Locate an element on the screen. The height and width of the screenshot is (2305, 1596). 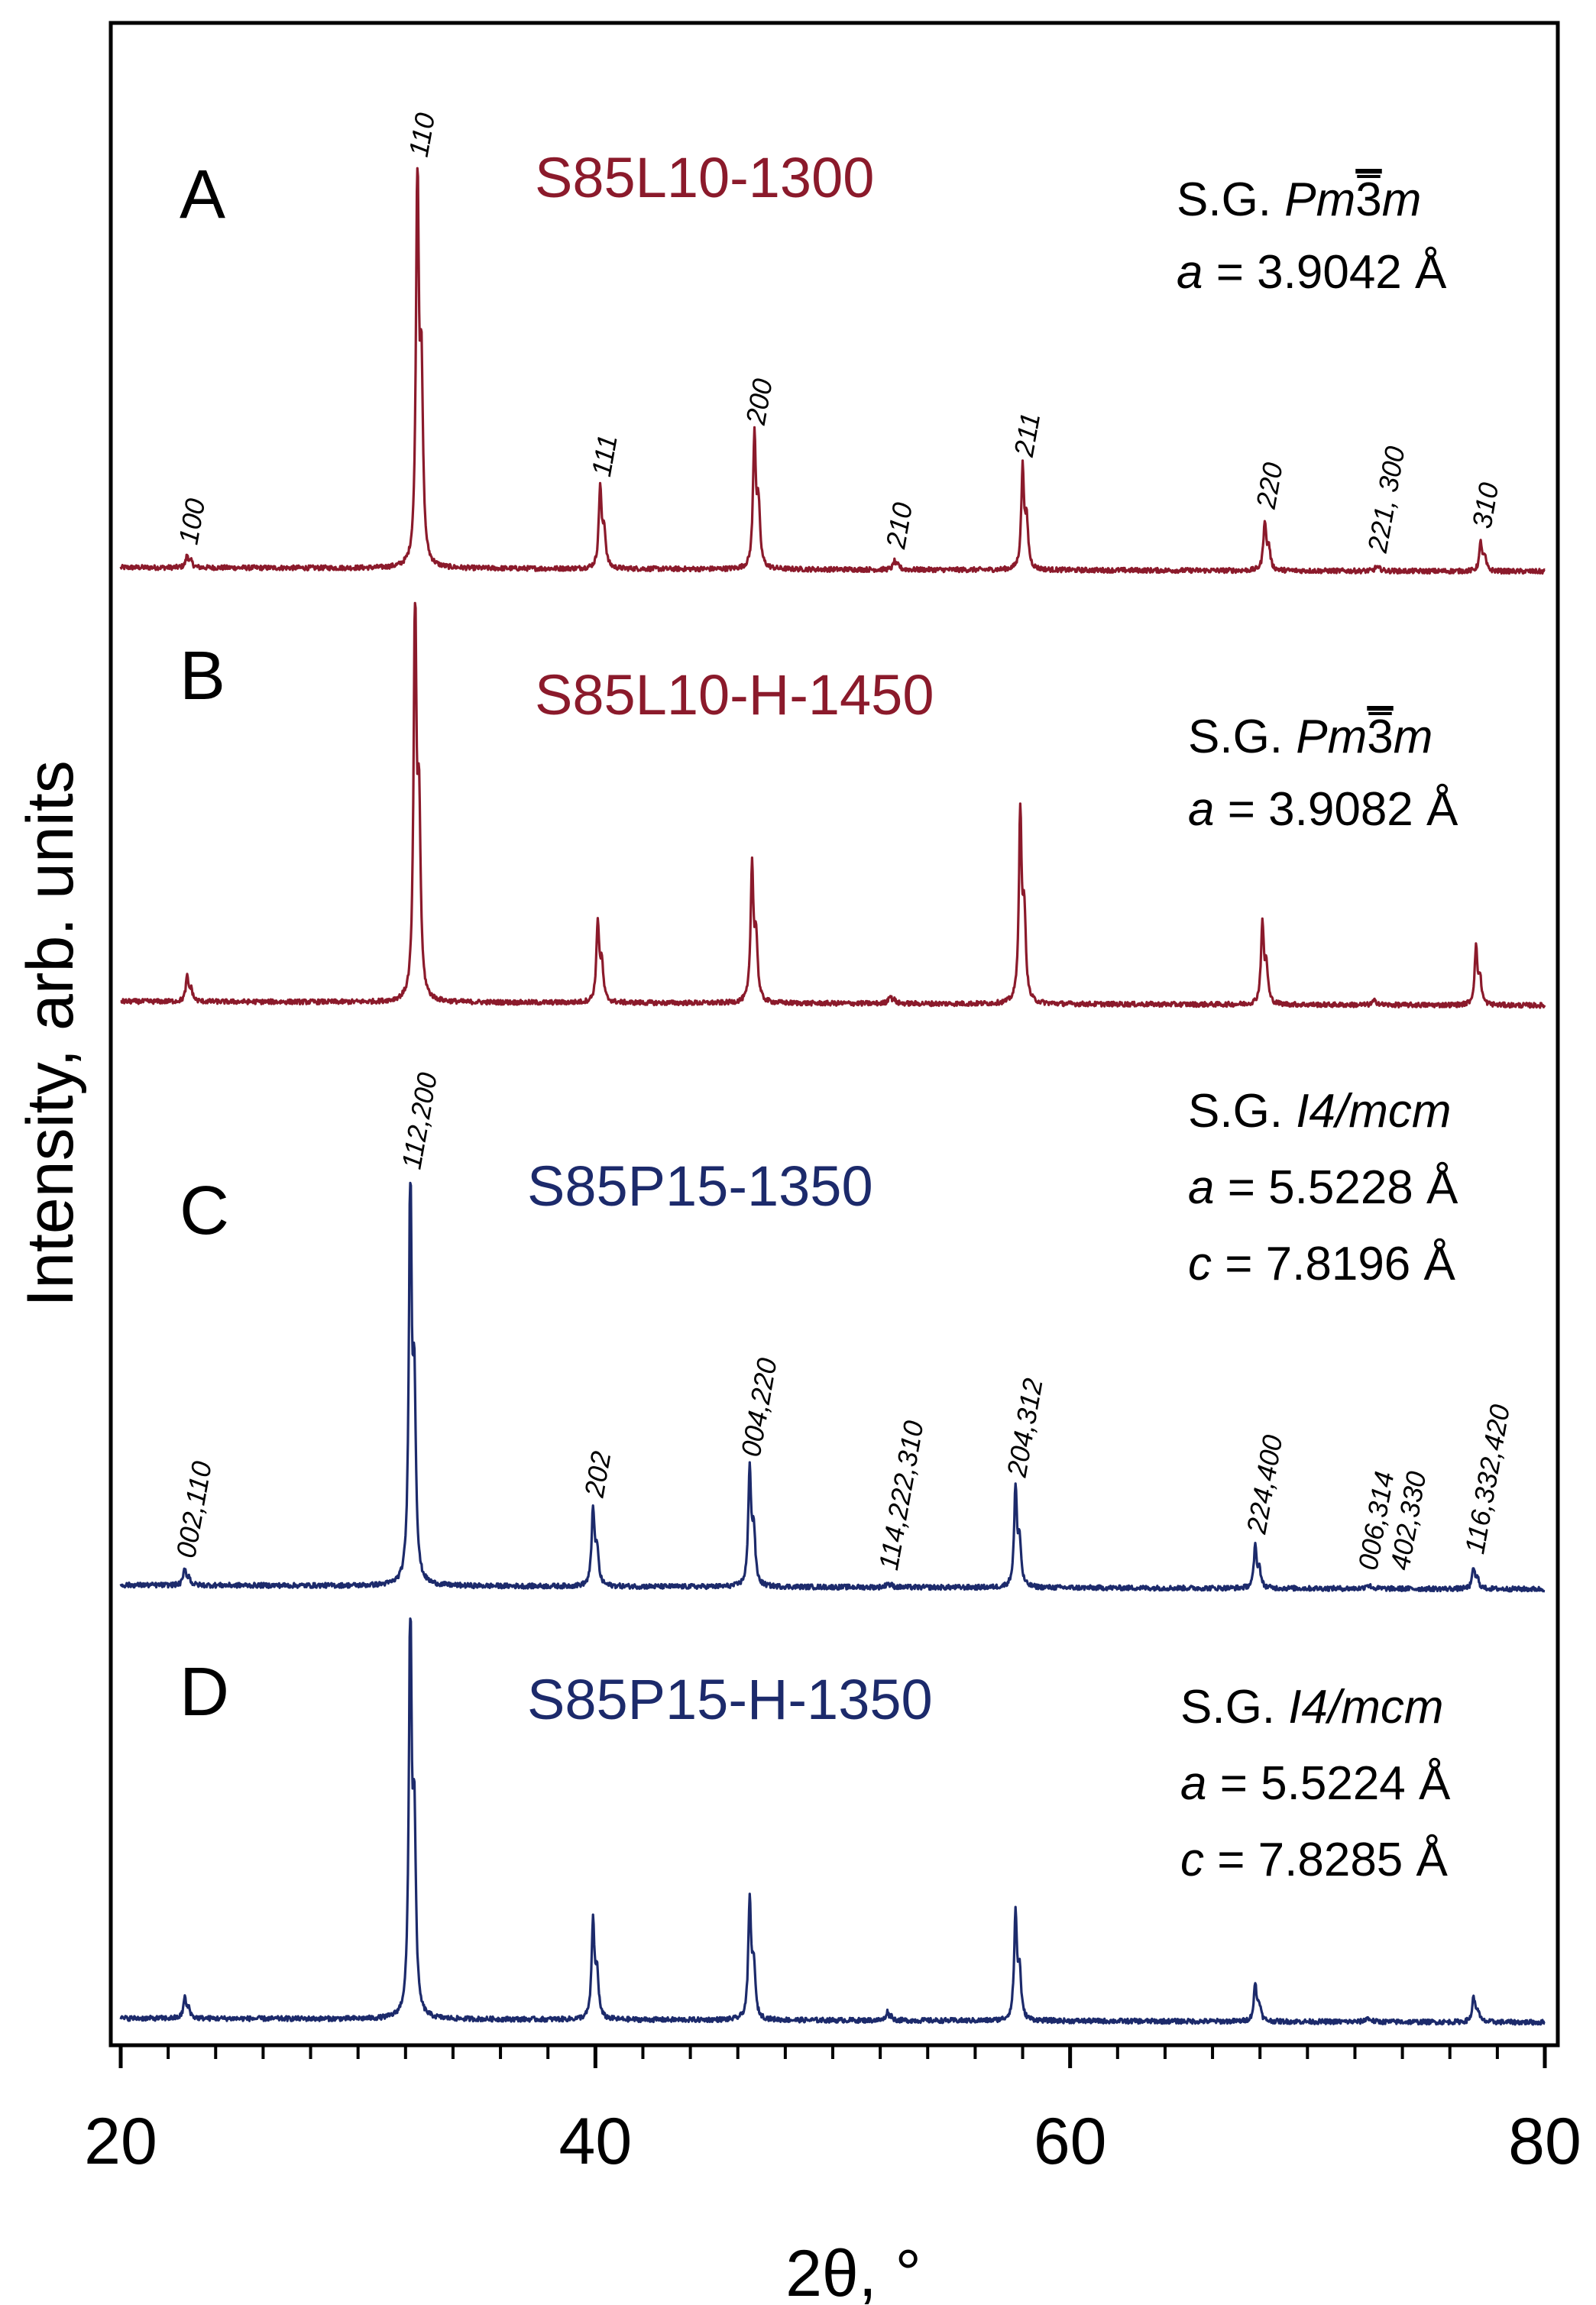
lattice-param-D-c: c = 7.8285 Å is located at coordinates (1314, 1860).